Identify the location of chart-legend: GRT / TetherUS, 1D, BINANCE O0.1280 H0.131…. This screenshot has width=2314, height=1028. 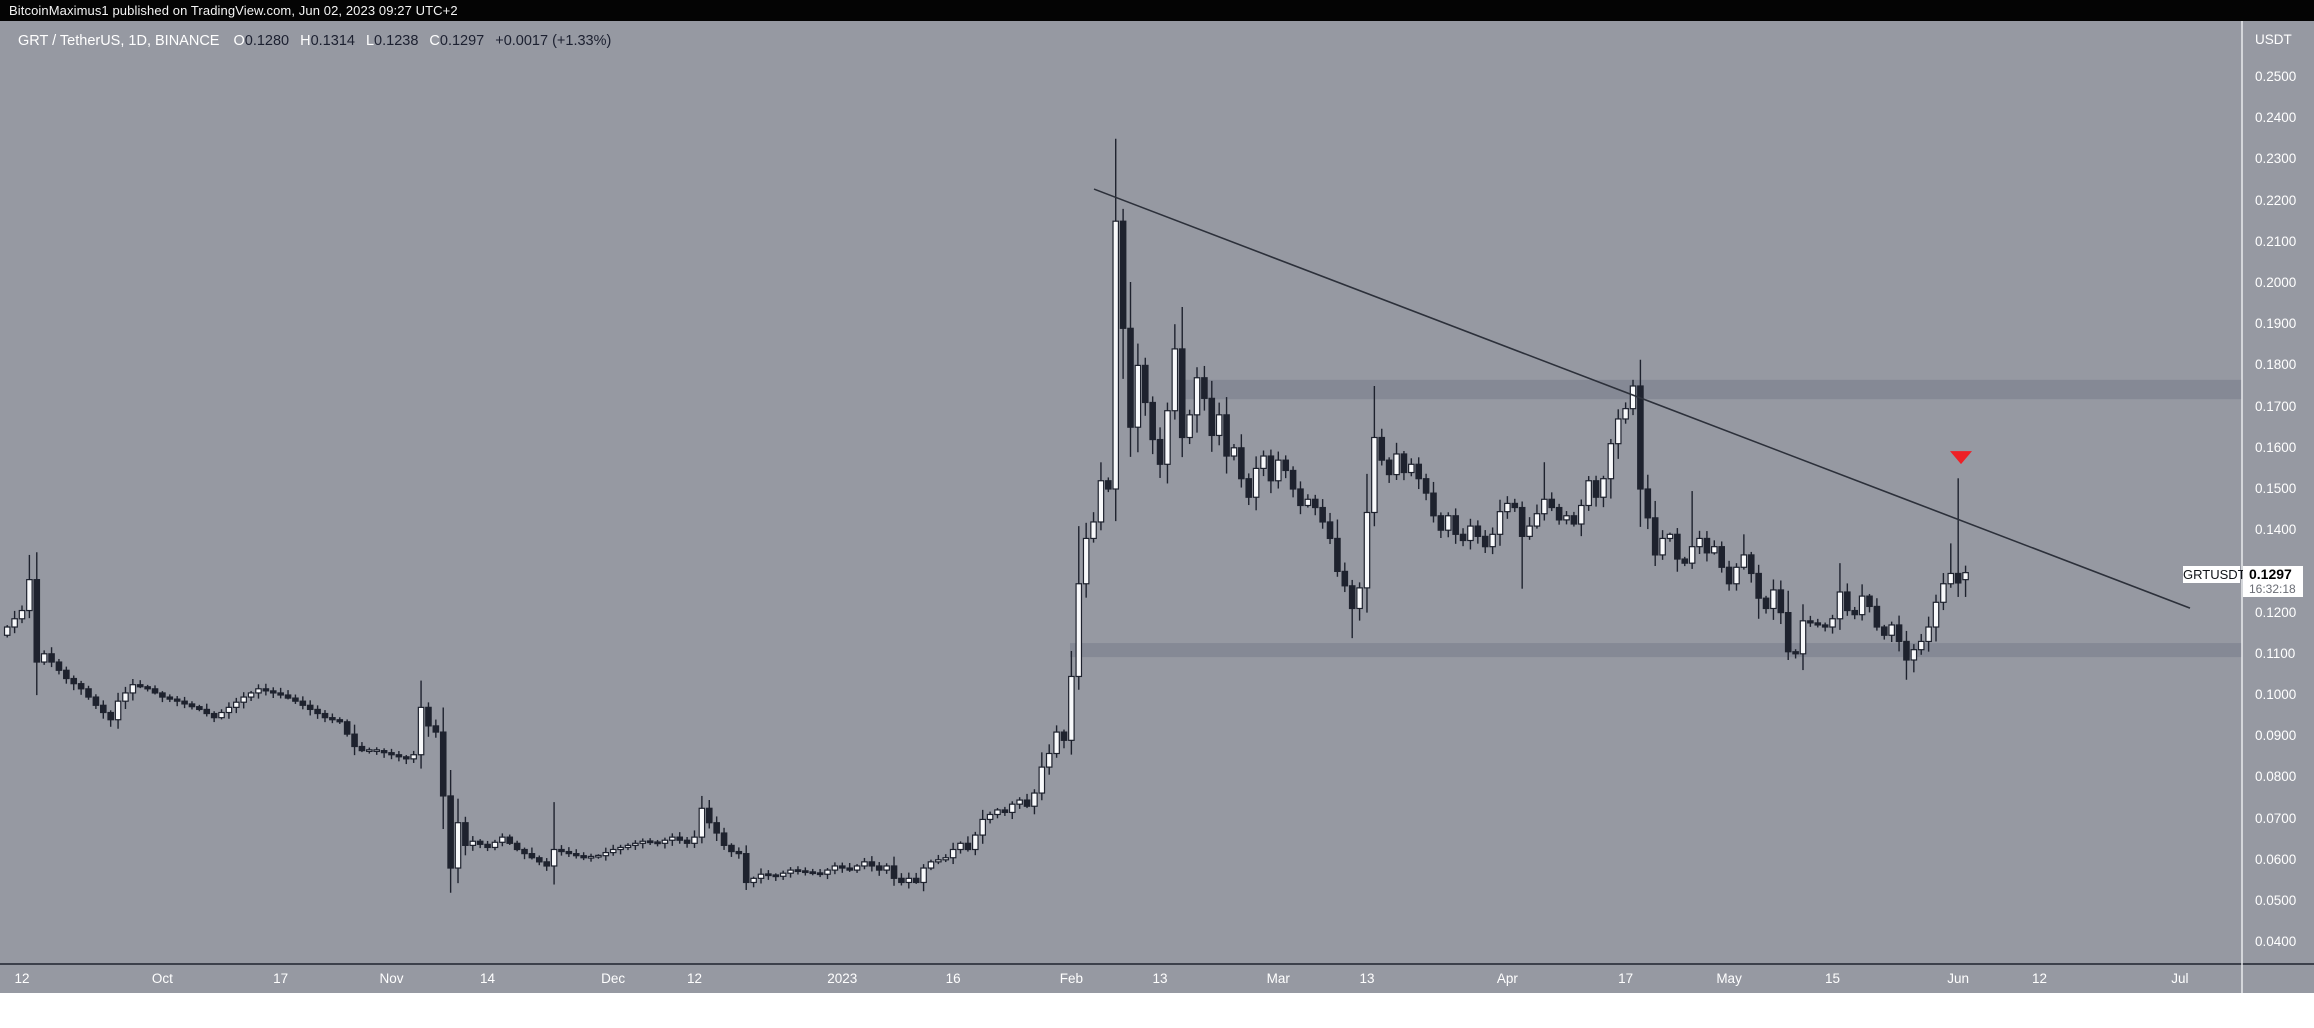
(314, 42).